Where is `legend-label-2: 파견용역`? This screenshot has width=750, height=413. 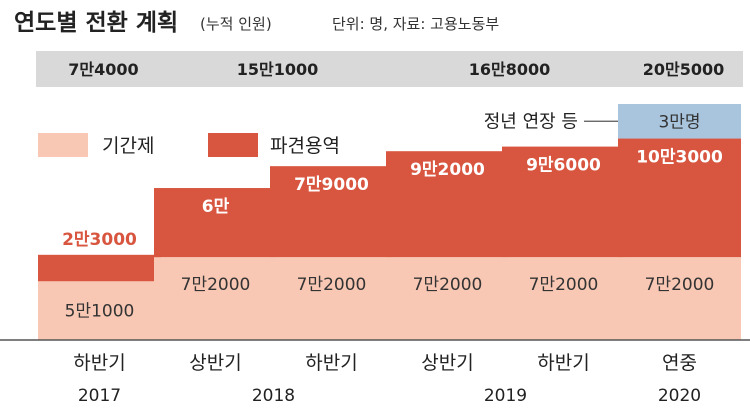
legend-label-2: 파견용역 is located at coordinates (305, 146).